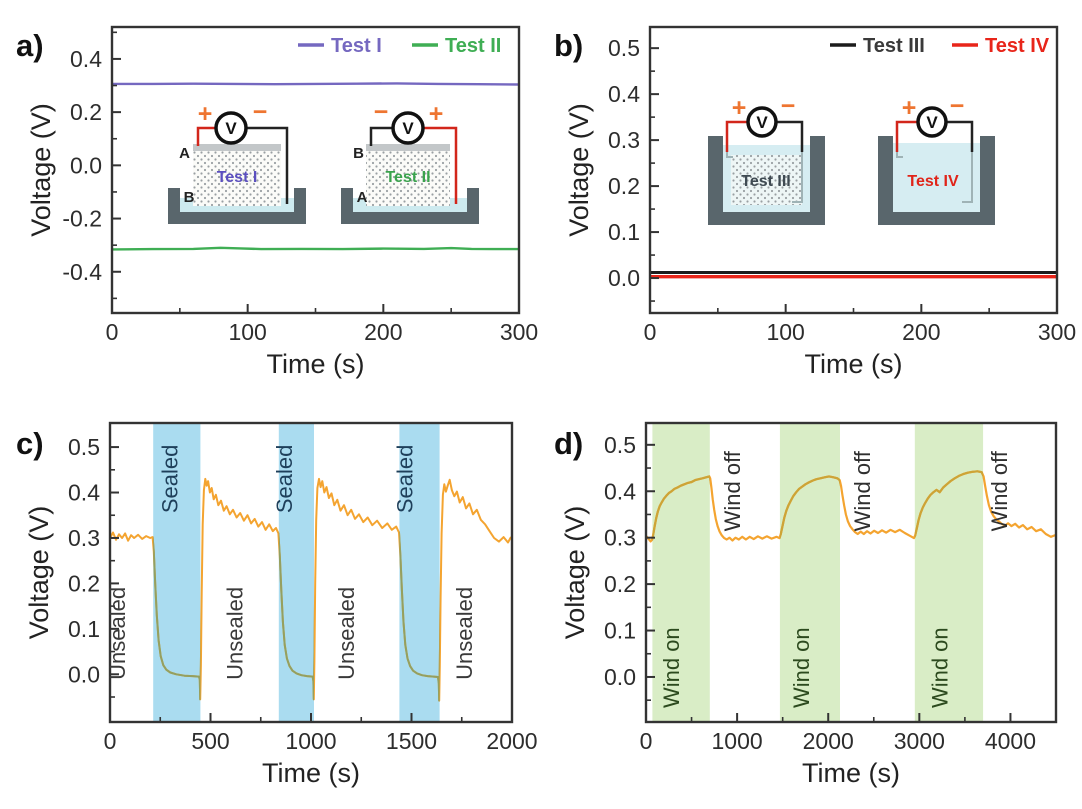 The width and height of the screenshot is (1082, 809). What do you see at coordinates (411, 741) in the screenshot?
I see `x-tick-label: 1500` at bounding box center [411, 741].